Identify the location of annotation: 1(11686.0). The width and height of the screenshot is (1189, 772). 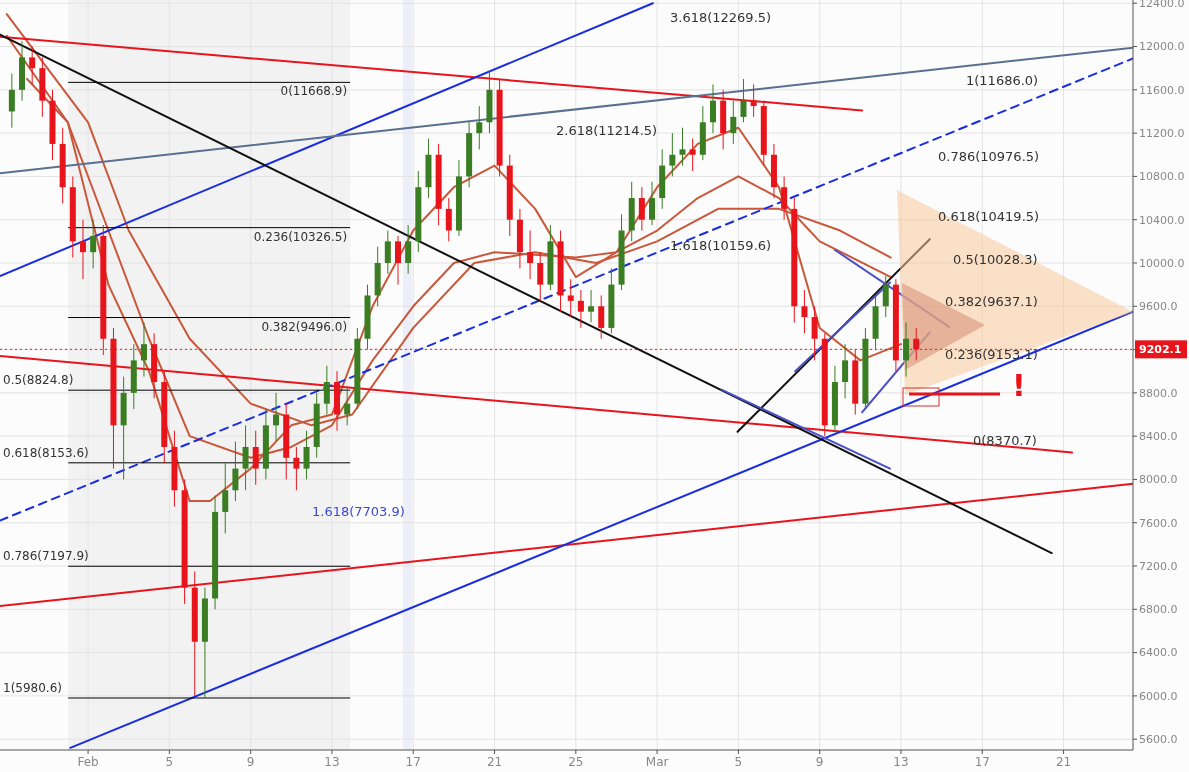
(1002, 80).